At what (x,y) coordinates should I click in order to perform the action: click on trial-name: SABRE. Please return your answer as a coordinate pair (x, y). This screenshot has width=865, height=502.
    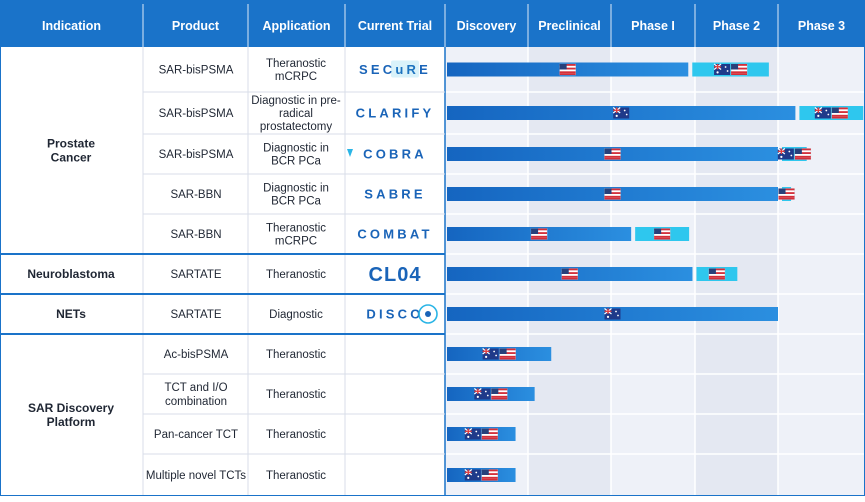
    Looking at the image, I should click on (395, 194).